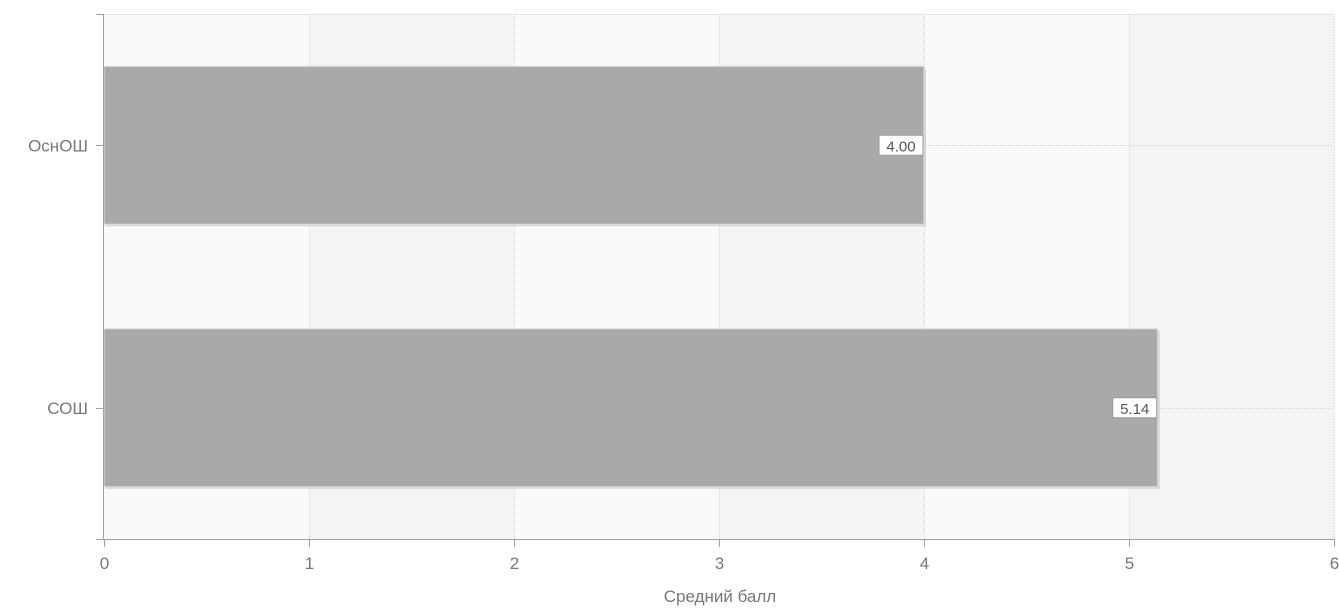 This screenshot has width=1339, height=615. I want to click on value-labels: 4.00 5.14, so click(1018, 276).